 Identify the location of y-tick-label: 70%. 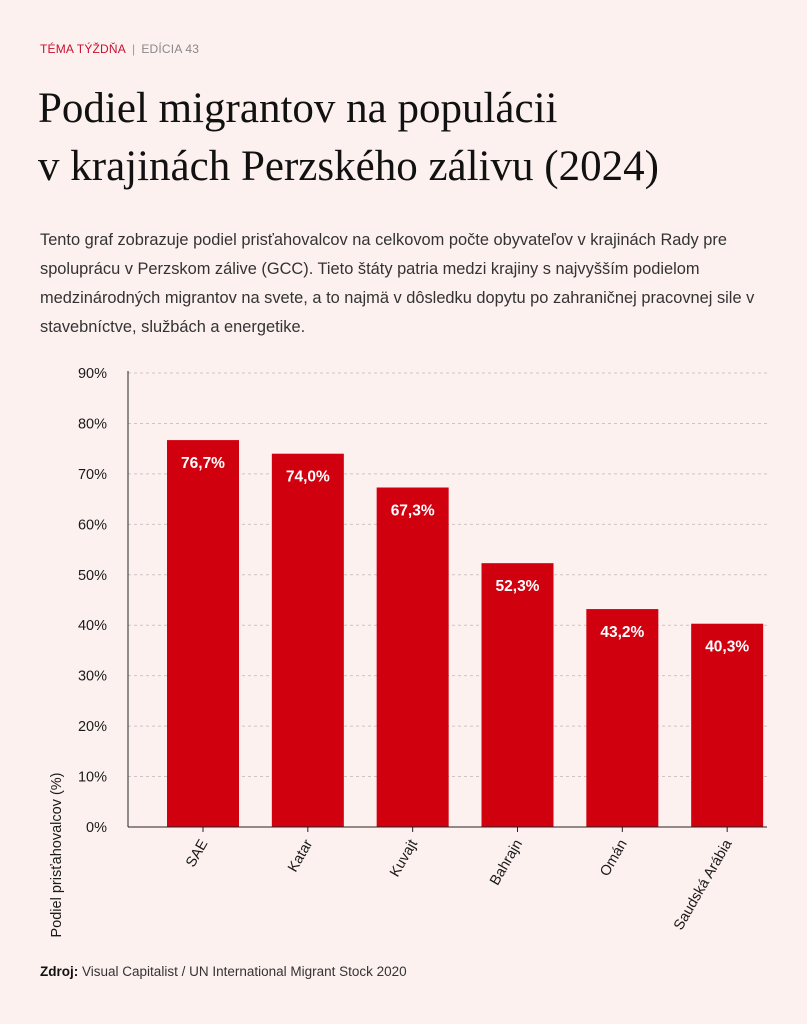
(92, 475).